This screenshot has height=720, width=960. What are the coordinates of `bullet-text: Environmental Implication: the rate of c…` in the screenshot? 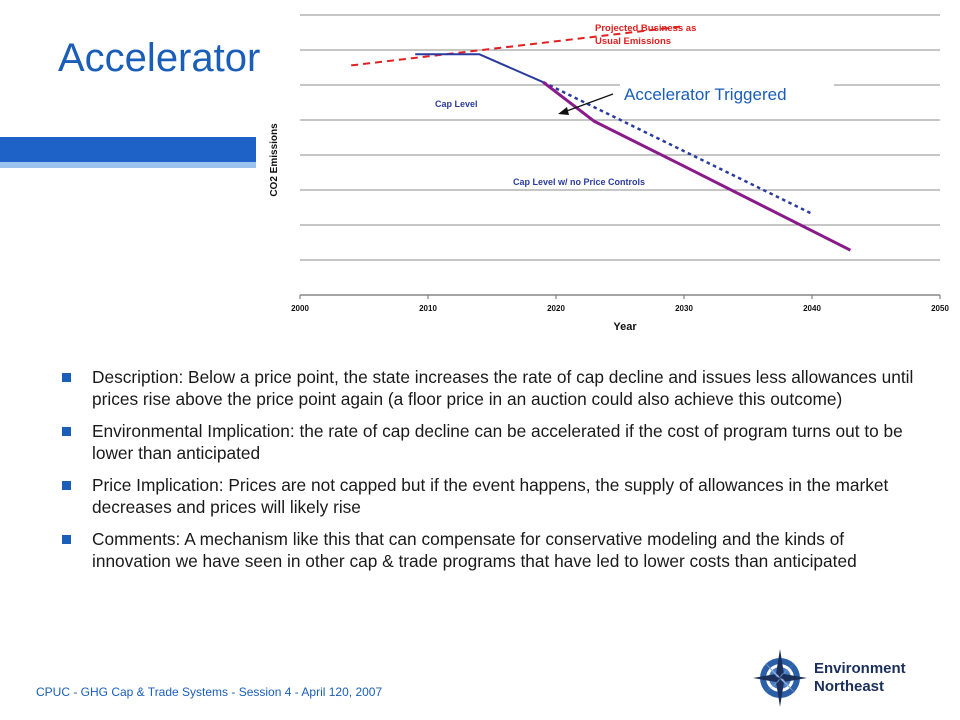 It's located at (497, 442).